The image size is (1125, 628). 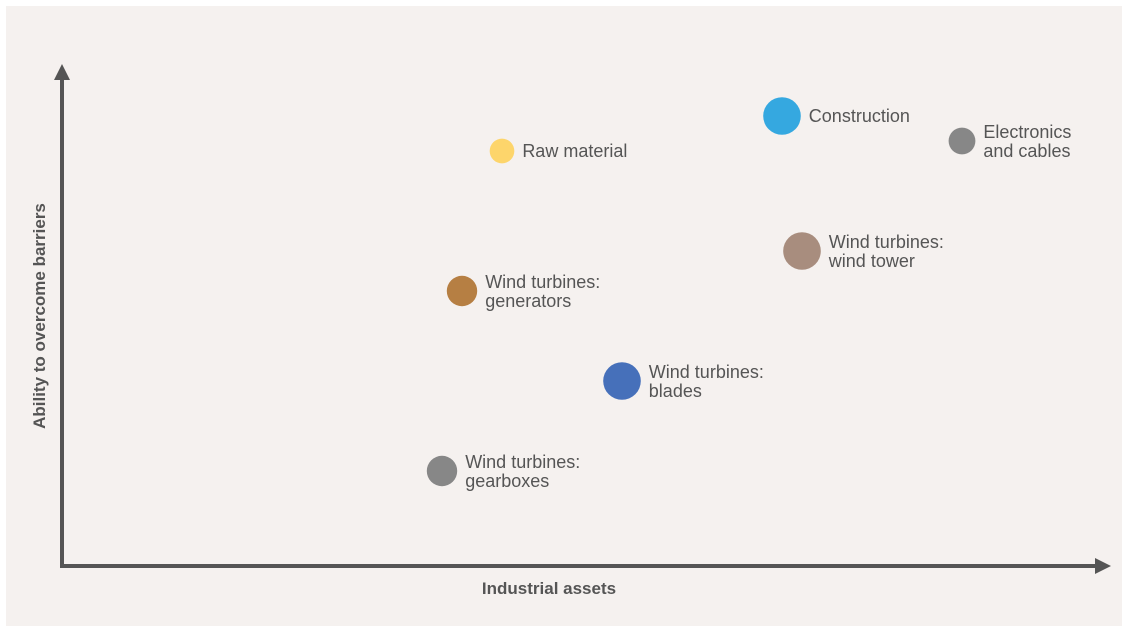 I want to click on y-axis-label: Ability to overcome barriers, so click(x=39, y=316).